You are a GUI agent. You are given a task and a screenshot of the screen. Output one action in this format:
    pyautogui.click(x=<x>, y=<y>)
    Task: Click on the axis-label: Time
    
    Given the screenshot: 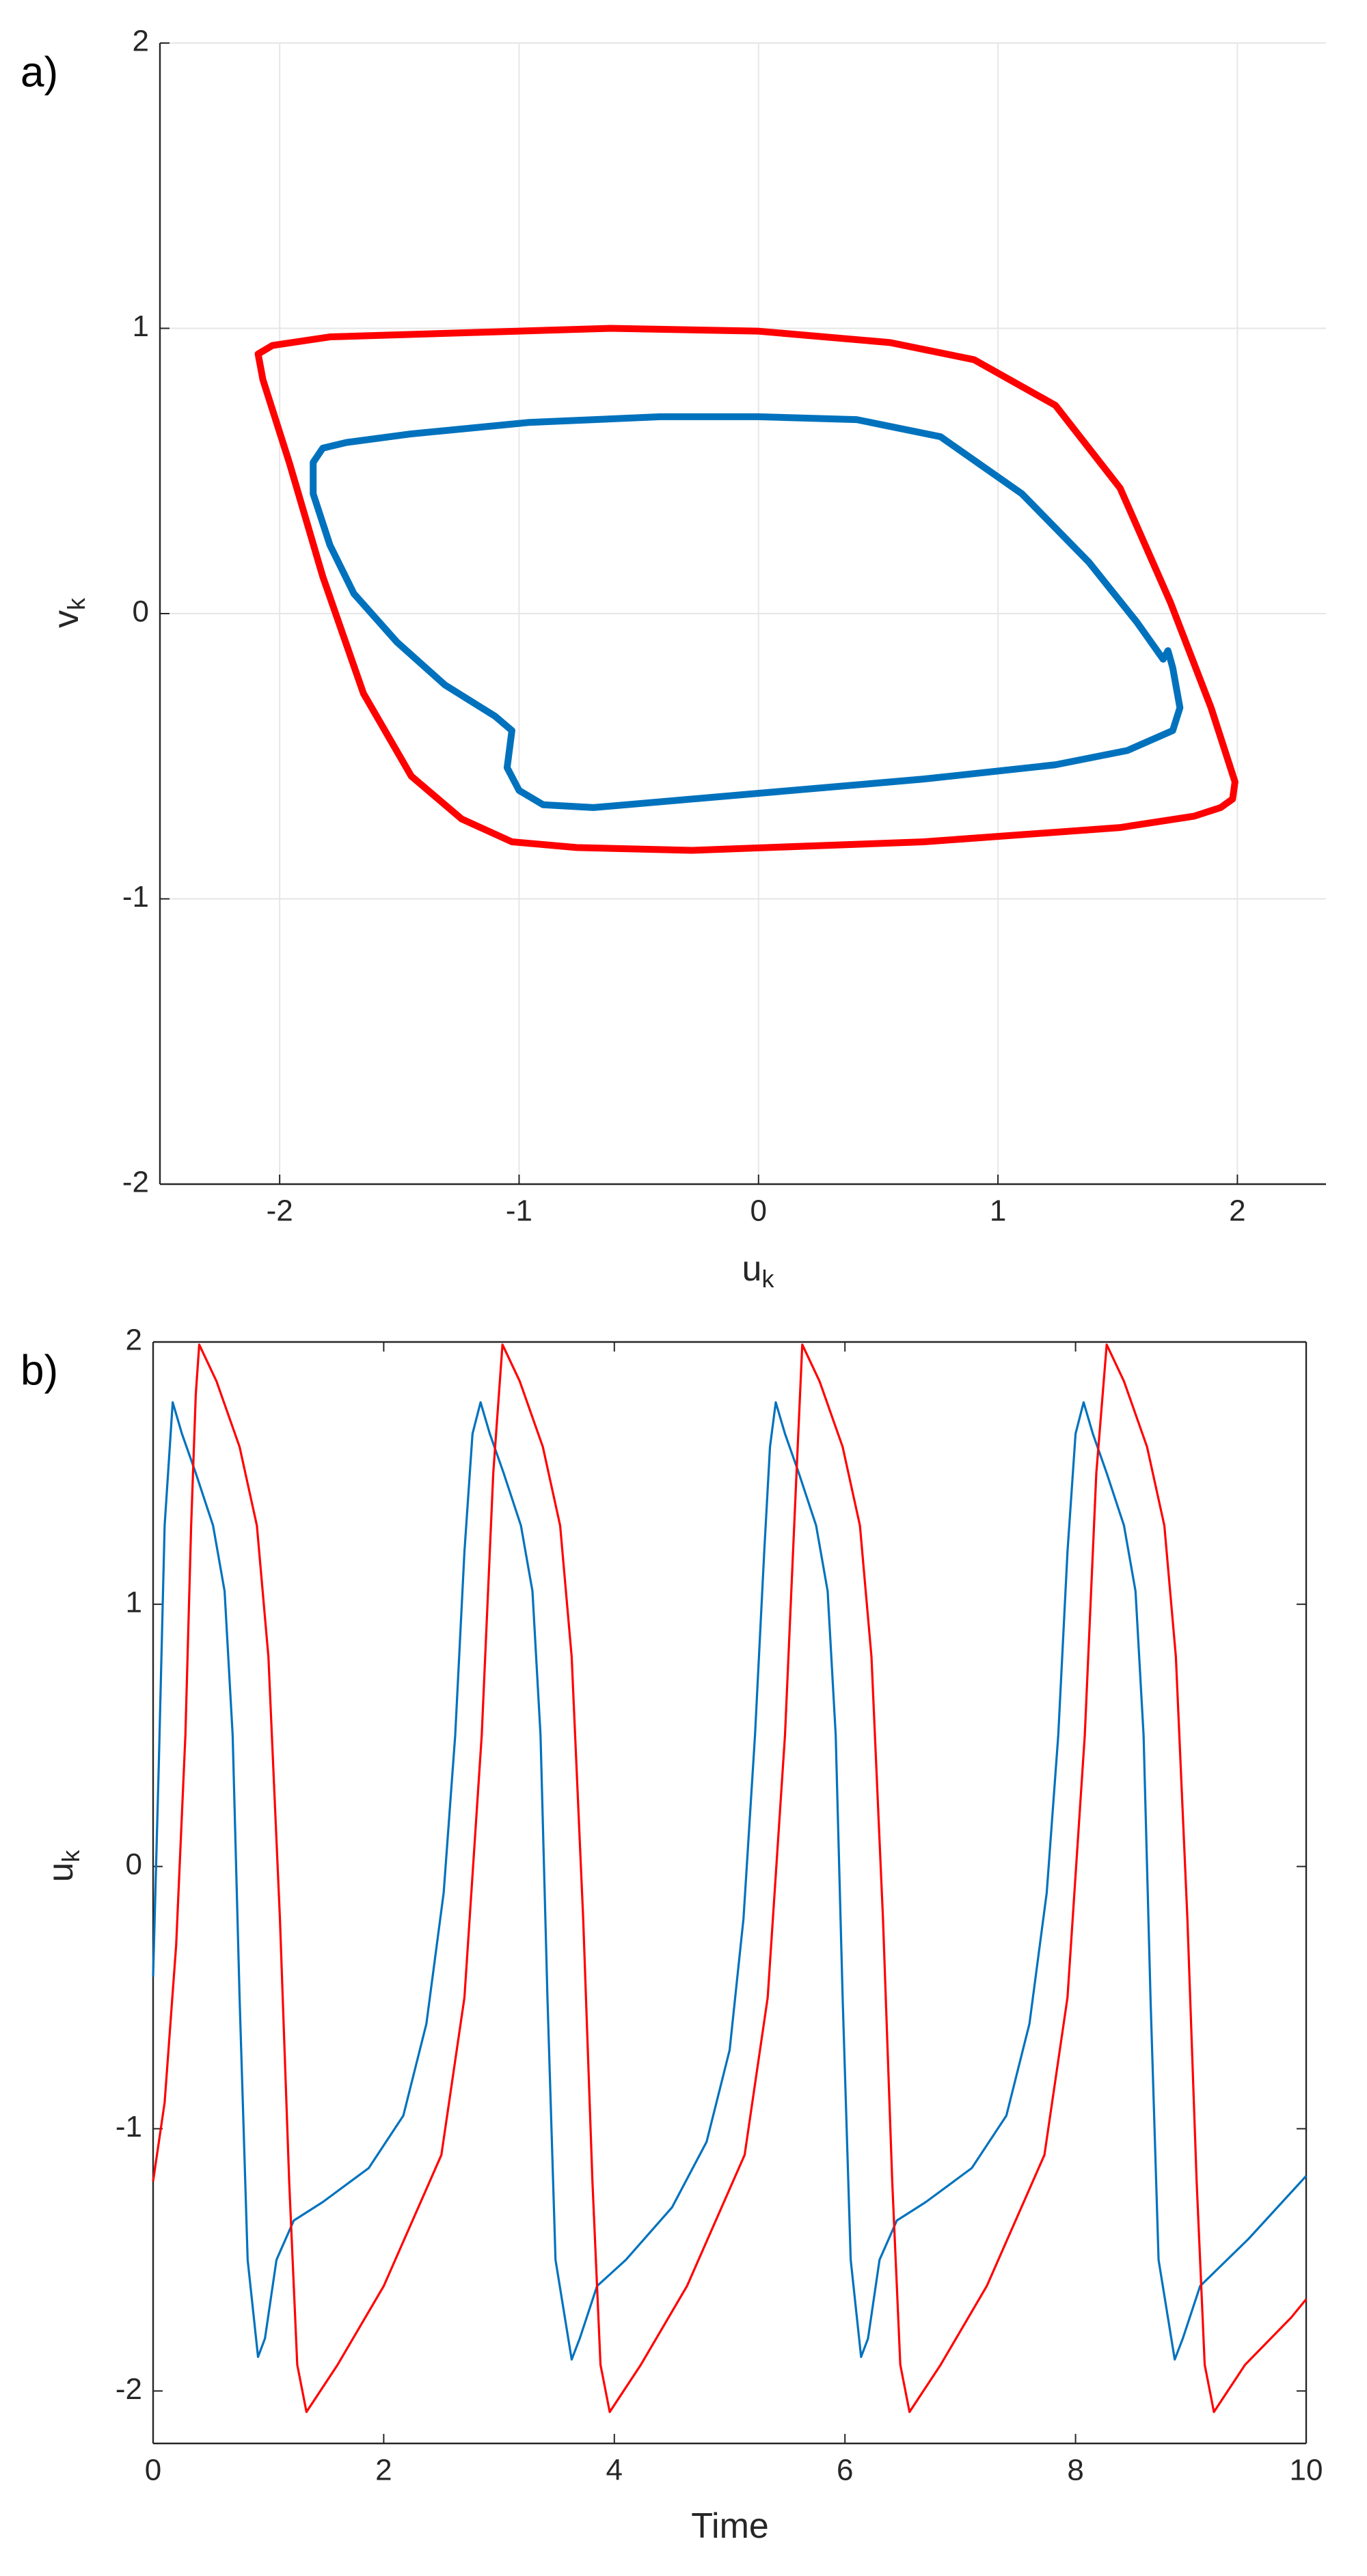 What is the action you would take?
    pyautogui.click(x=730, y=2526)
    